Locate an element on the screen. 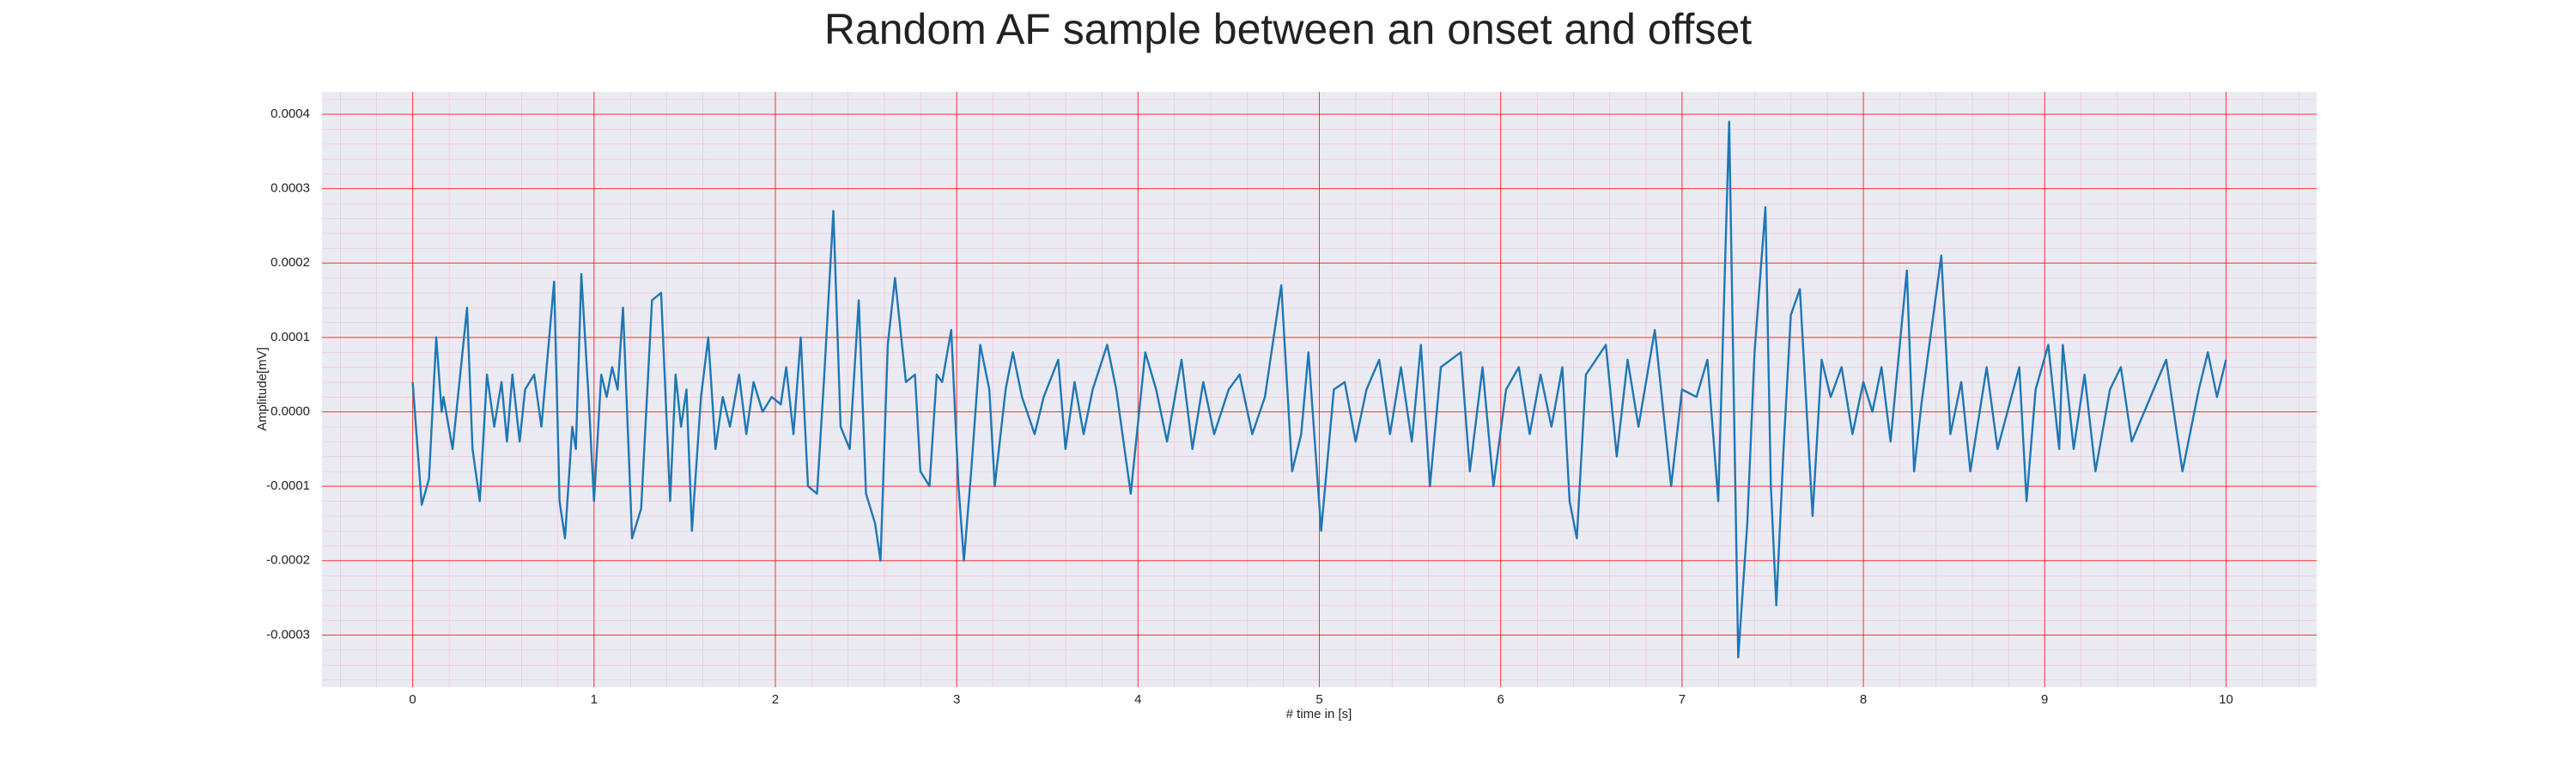  x-tick-label: 8 is located at coordinates (1864, 699).